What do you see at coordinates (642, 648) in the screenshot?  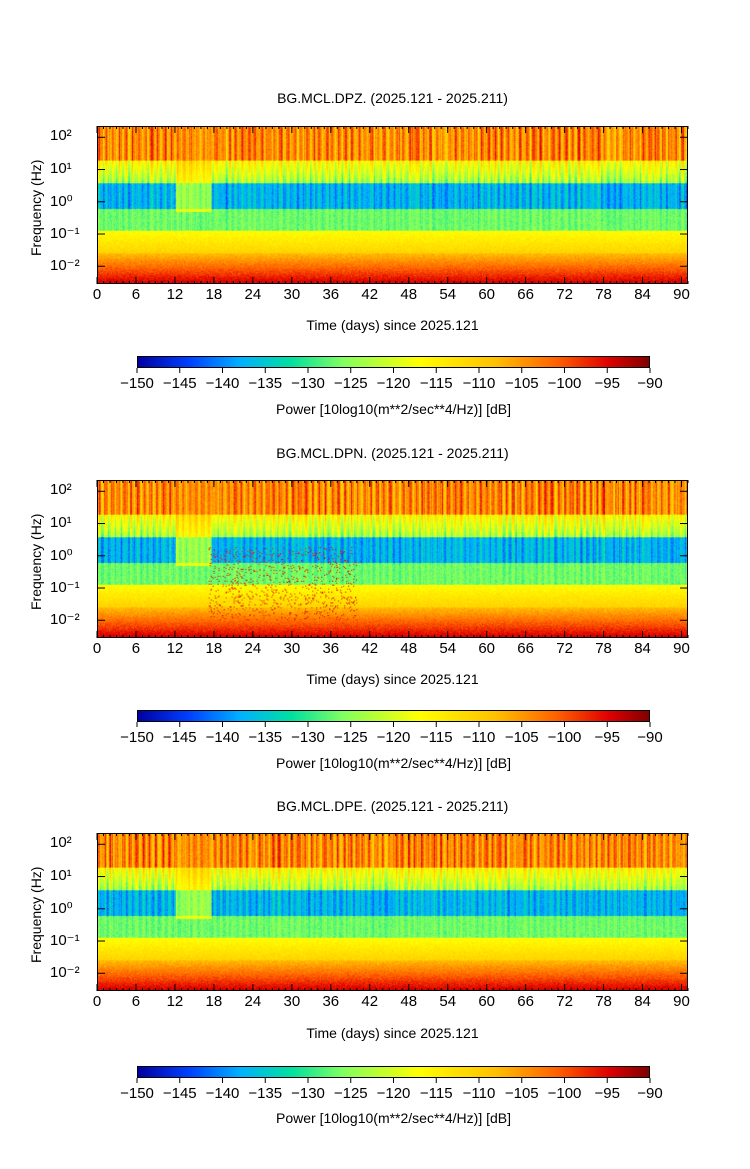 I see `x-tick-label: 84` at bounding box center [642, 648].